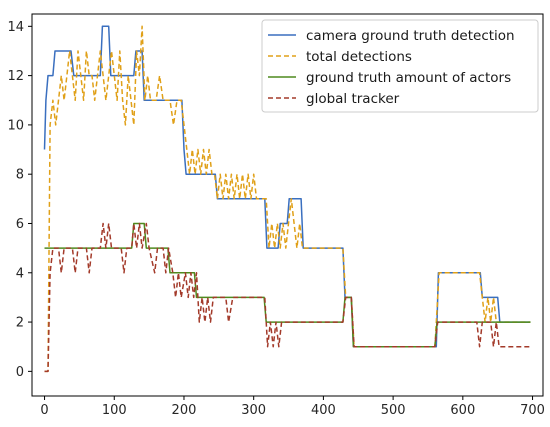 The height and width of the screenshot is (427, 550). What do you see at coordinates (292, 407) in the screenshot?
I see `x-axis: 0 100 200 300 400 500 600 700` at bounding box center [292, 407].